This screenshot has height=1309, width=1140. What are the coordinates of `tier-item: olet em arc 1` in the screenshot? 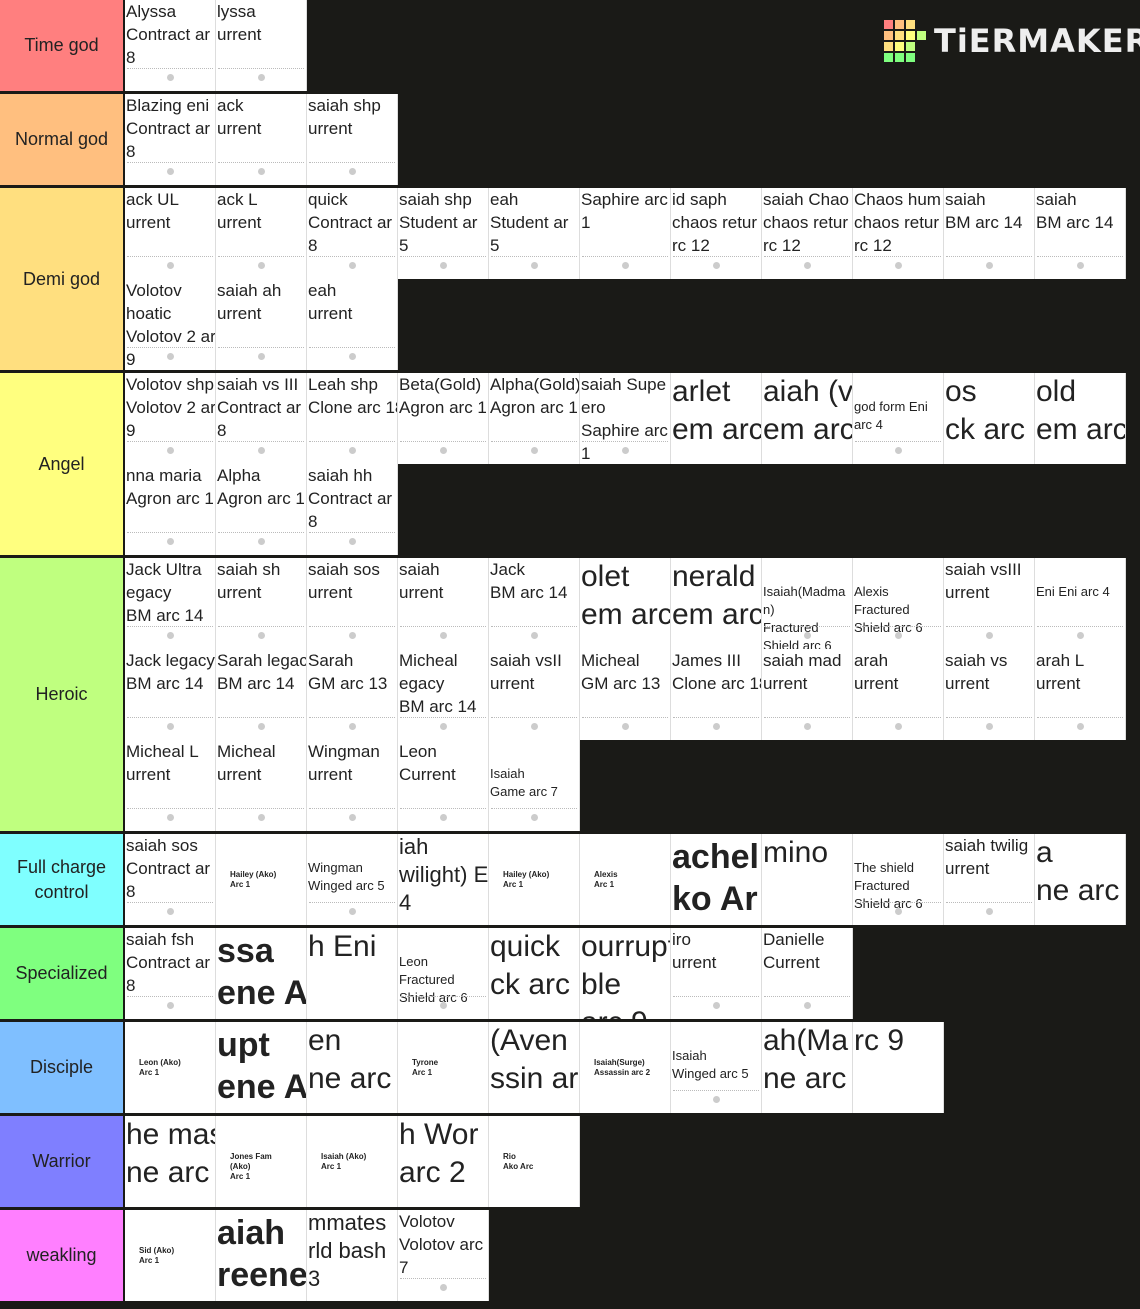 It's located at (625, 603).